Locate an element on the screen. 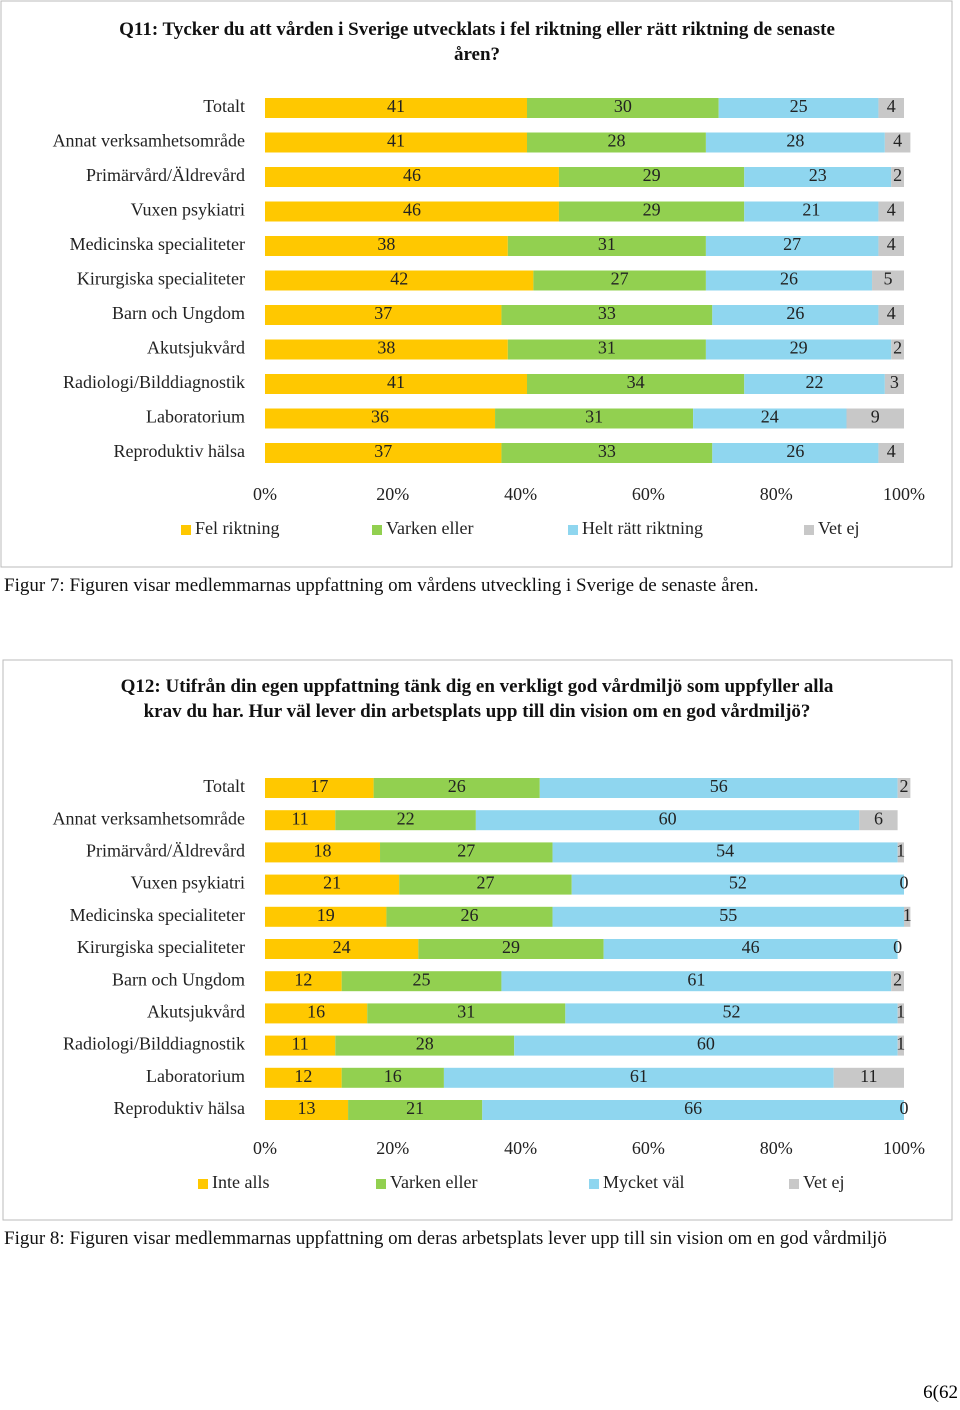 This screenshot has width=960, height=1410. y-tick-label: Medicinska specialiteter is located at coordinates (157, 244).